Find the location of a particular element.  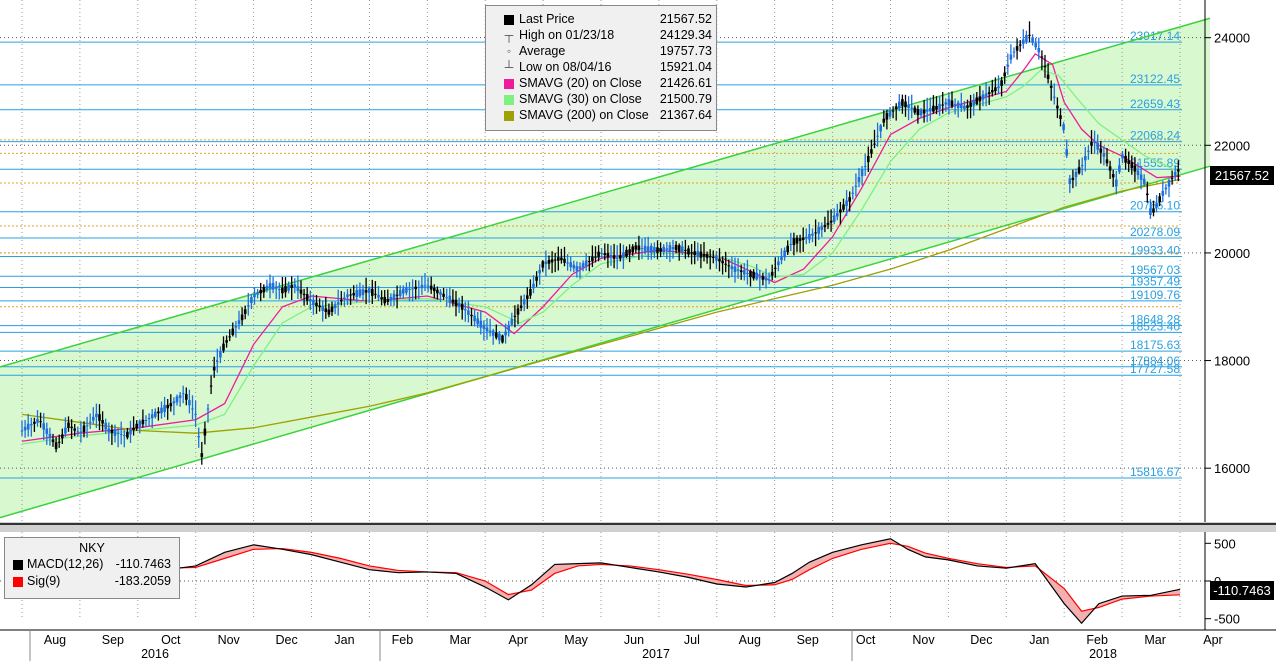

level-label: 19933.40 is located at coordinates (1155, 251).